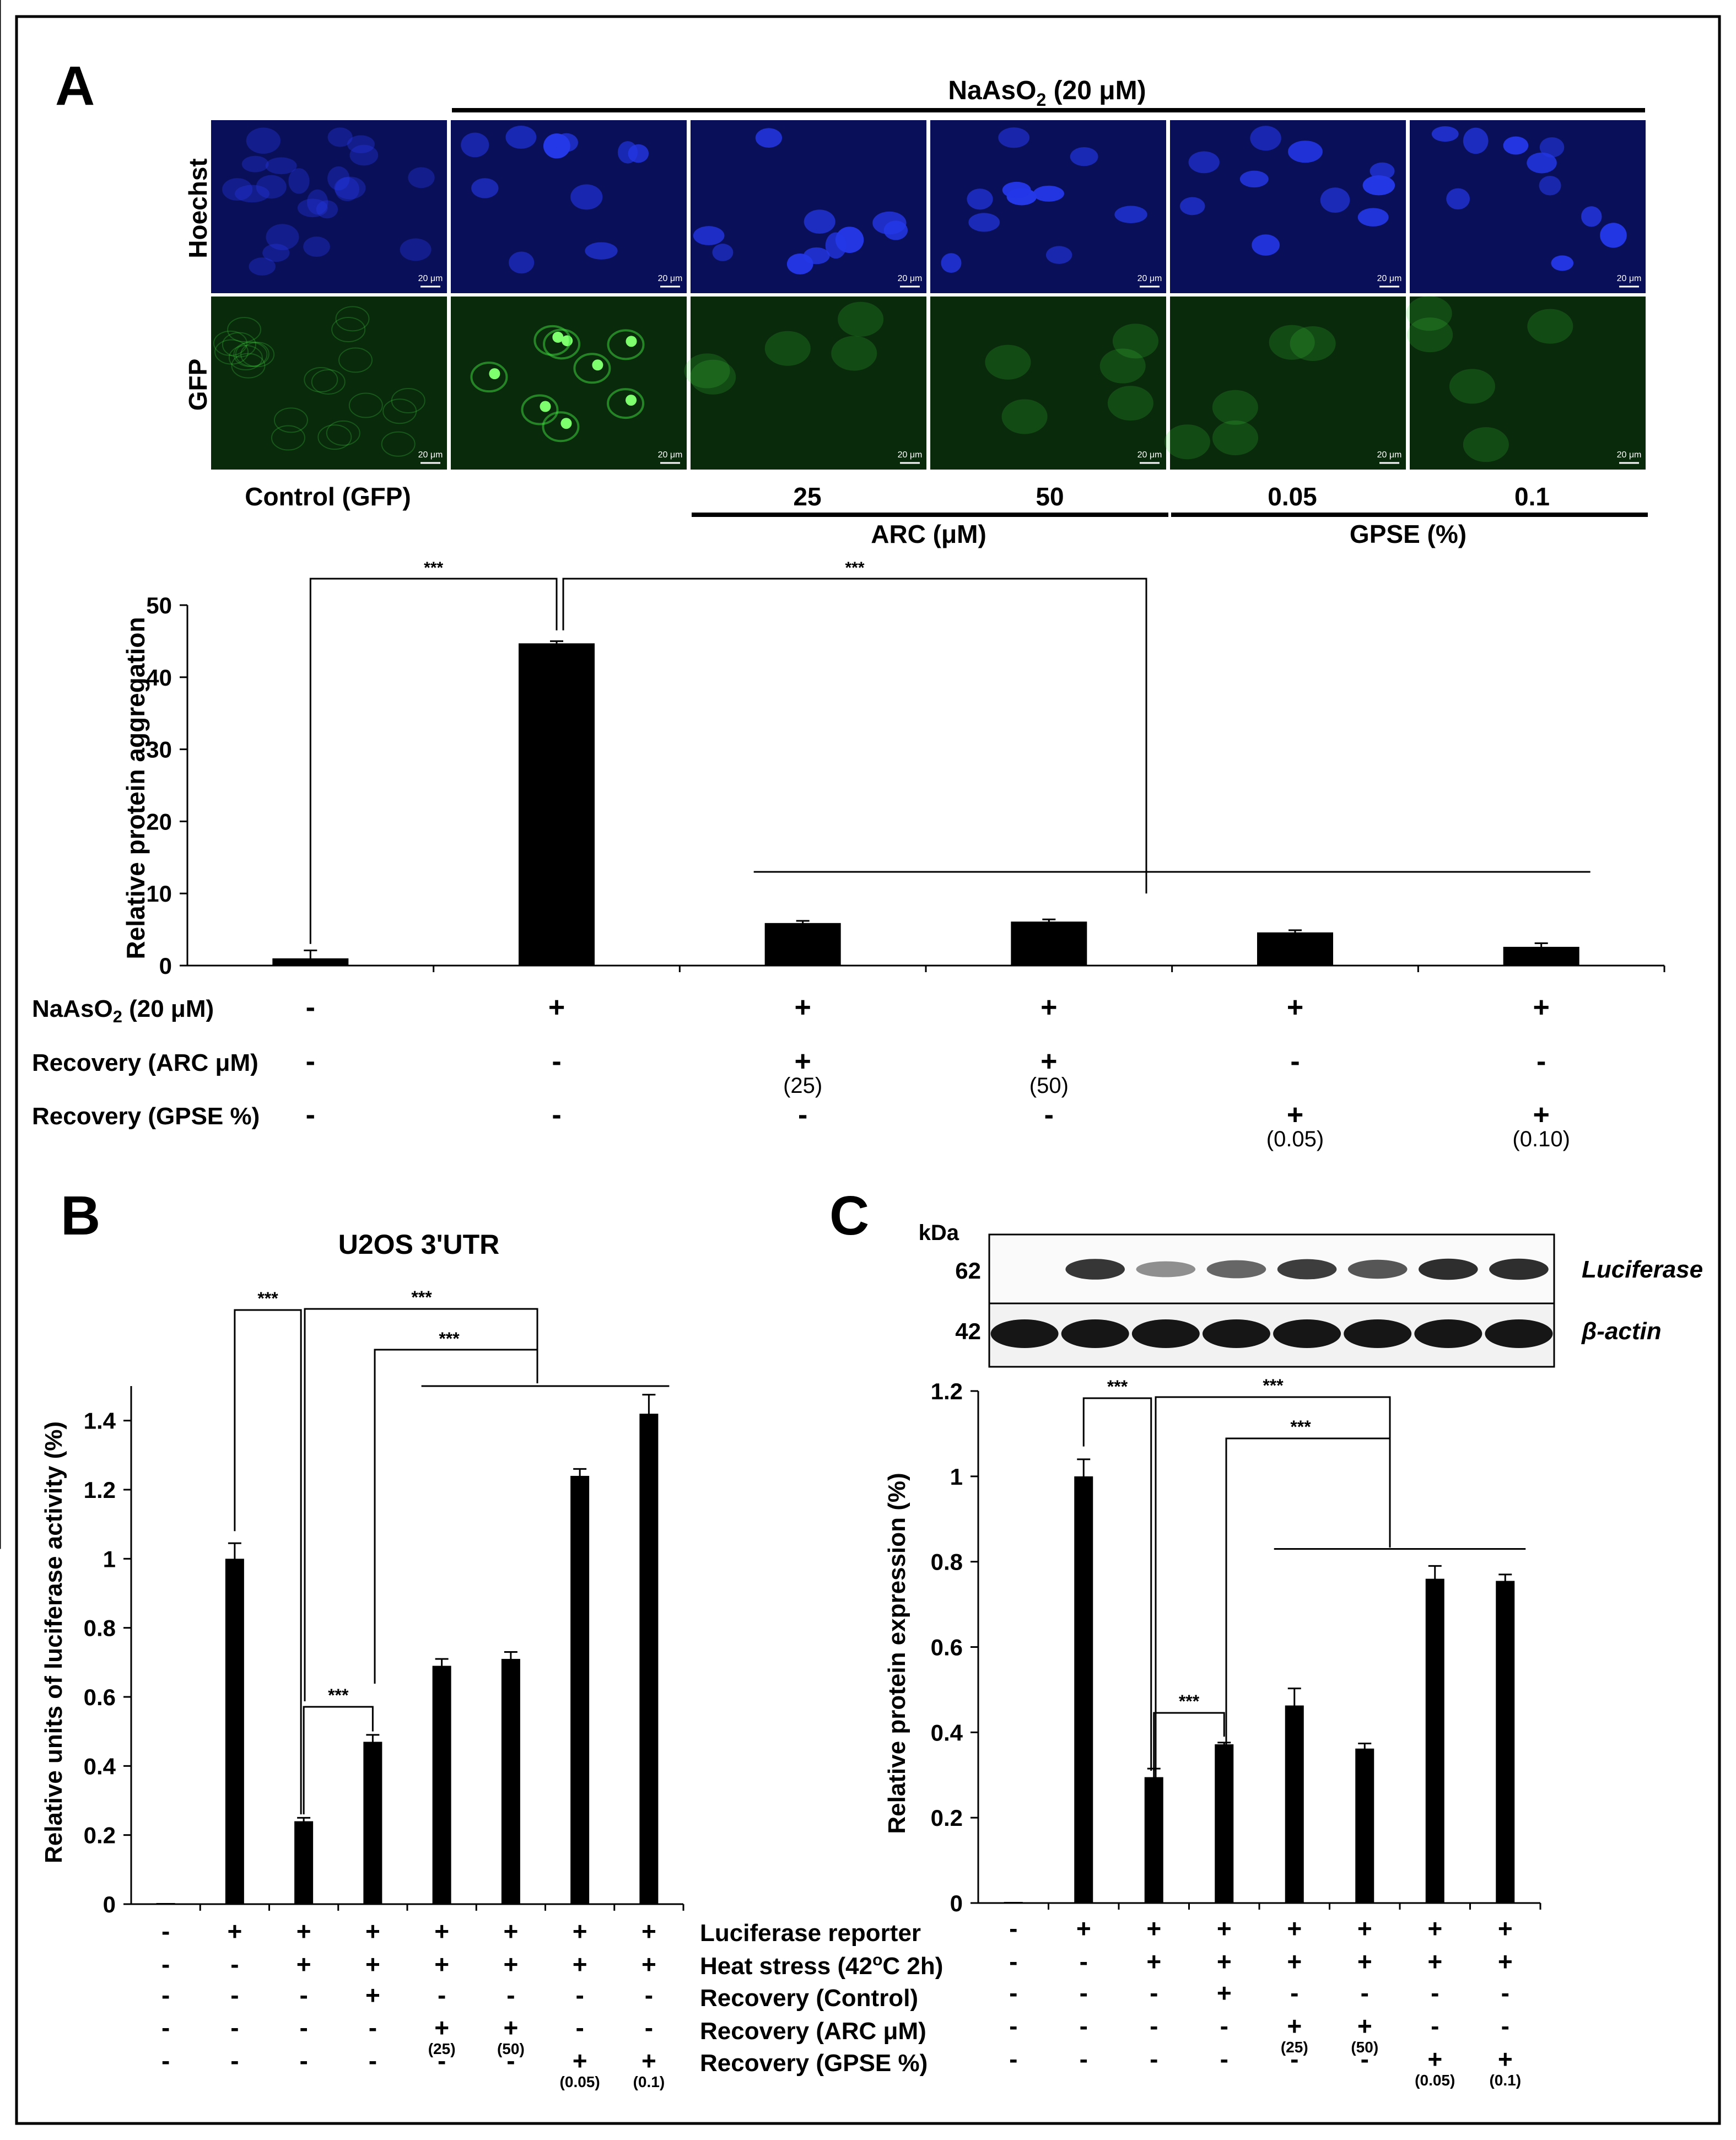  I want to click on tile-background, so click(1288, 206).